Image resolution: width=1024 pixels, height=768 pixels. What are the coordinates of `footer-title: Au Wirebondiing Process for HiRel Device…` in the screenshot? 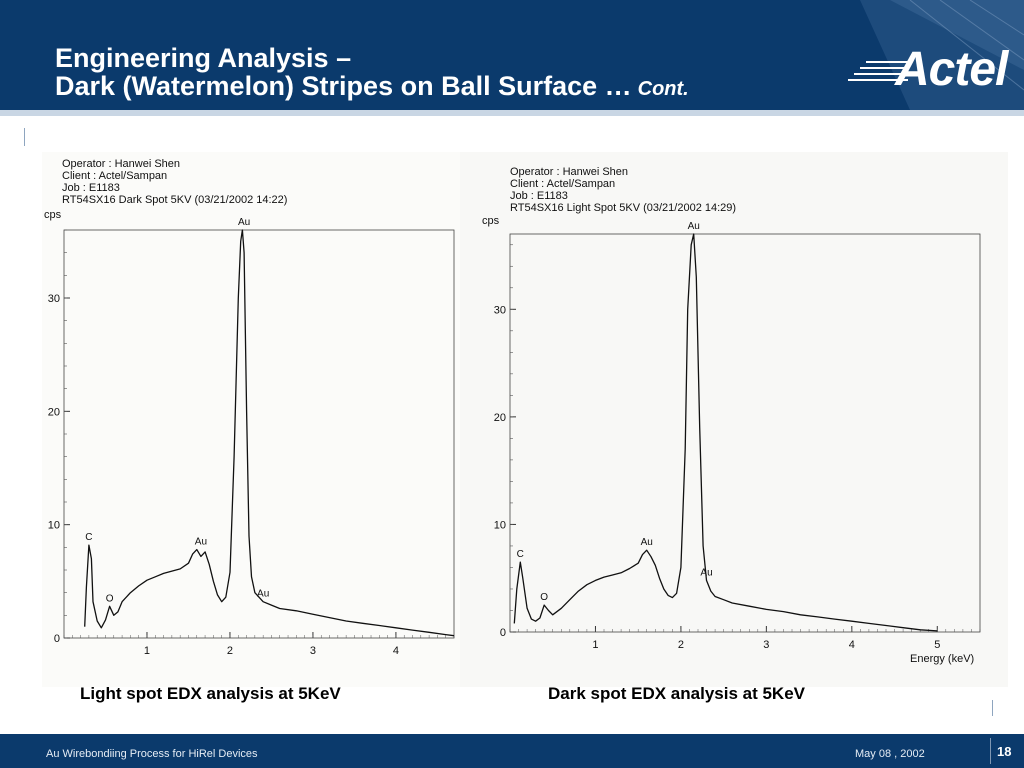 It's located at (152, 754).